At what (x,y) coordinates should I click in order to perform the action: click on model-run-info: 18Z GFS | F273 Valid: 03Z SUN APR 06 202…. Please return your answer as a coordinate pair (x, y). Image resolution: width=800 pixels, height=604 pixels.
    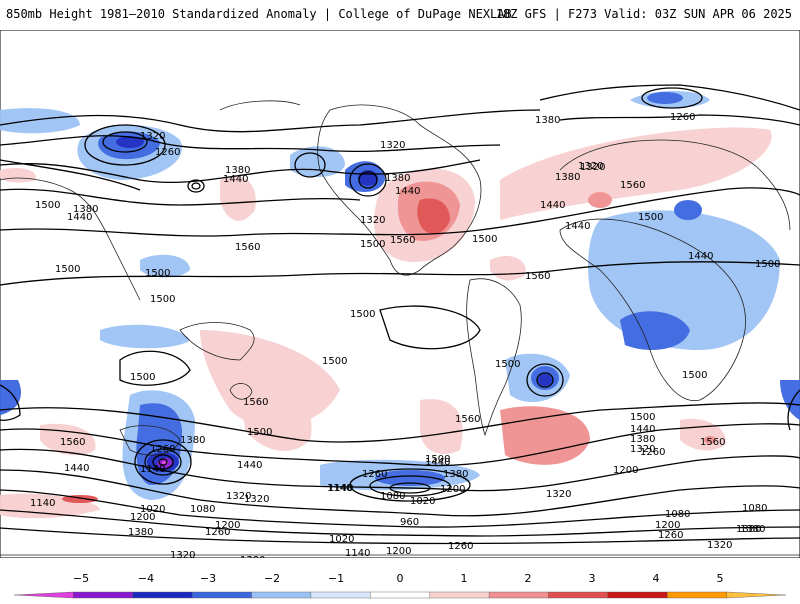
    Looking at the image, I should click on (643, 14).